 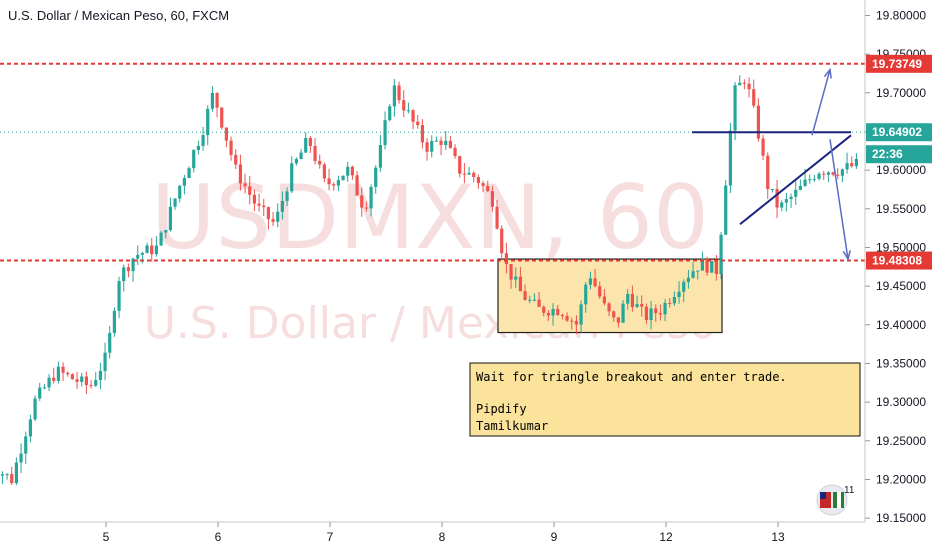 What do you see at coordinates (430, 217) in the screenshot?
I see `watermark-symbol: USDMXN, 60` at bounding box center [430, 217].